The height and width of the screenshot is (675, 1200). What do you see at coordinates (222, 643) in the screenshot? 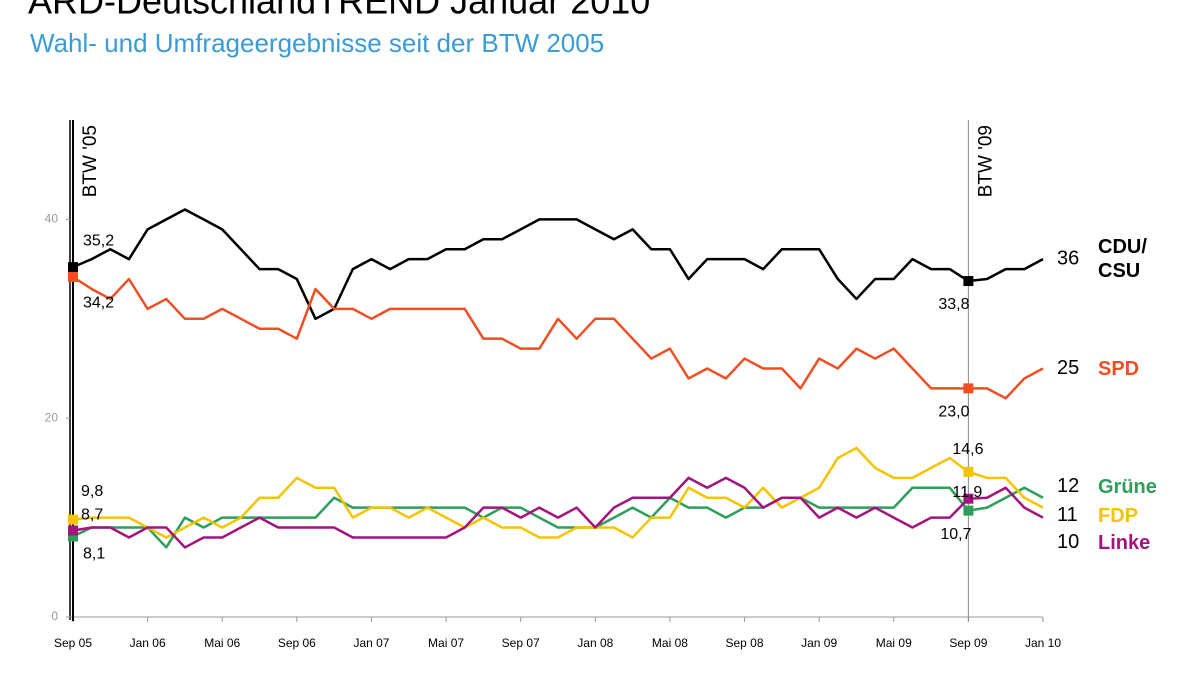
I see `x-tick-label: Mai 06` at bounding box center [222, 643].